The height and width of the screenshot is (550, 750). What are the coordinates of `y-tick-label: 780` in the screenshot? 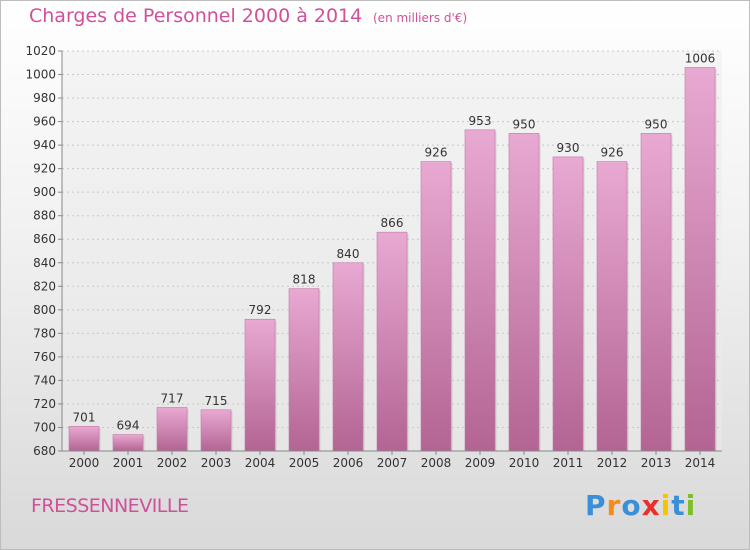 It's located at (44, 333).